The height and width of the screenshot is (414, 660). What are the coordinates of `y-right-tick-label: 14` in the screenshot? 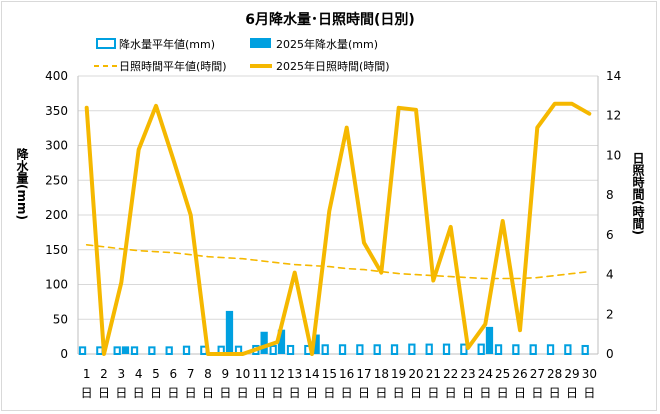 It's located at (613, 76).